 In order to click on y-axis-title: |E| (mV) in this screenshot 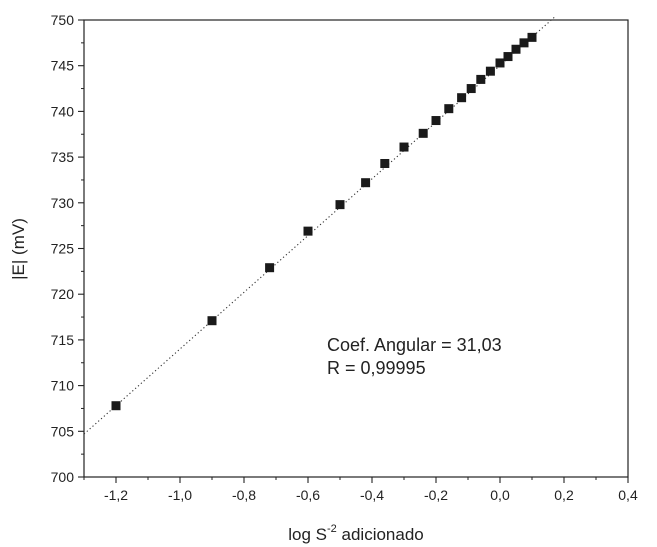, I will do `click(18, 249)`.